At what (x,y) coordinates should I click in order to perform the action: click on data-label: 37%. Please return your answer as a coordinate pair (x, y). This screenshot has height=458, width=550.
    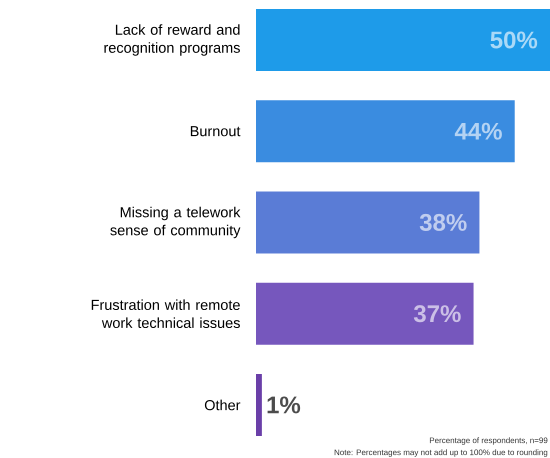
    Looking at the image, I should click on (437, 313).